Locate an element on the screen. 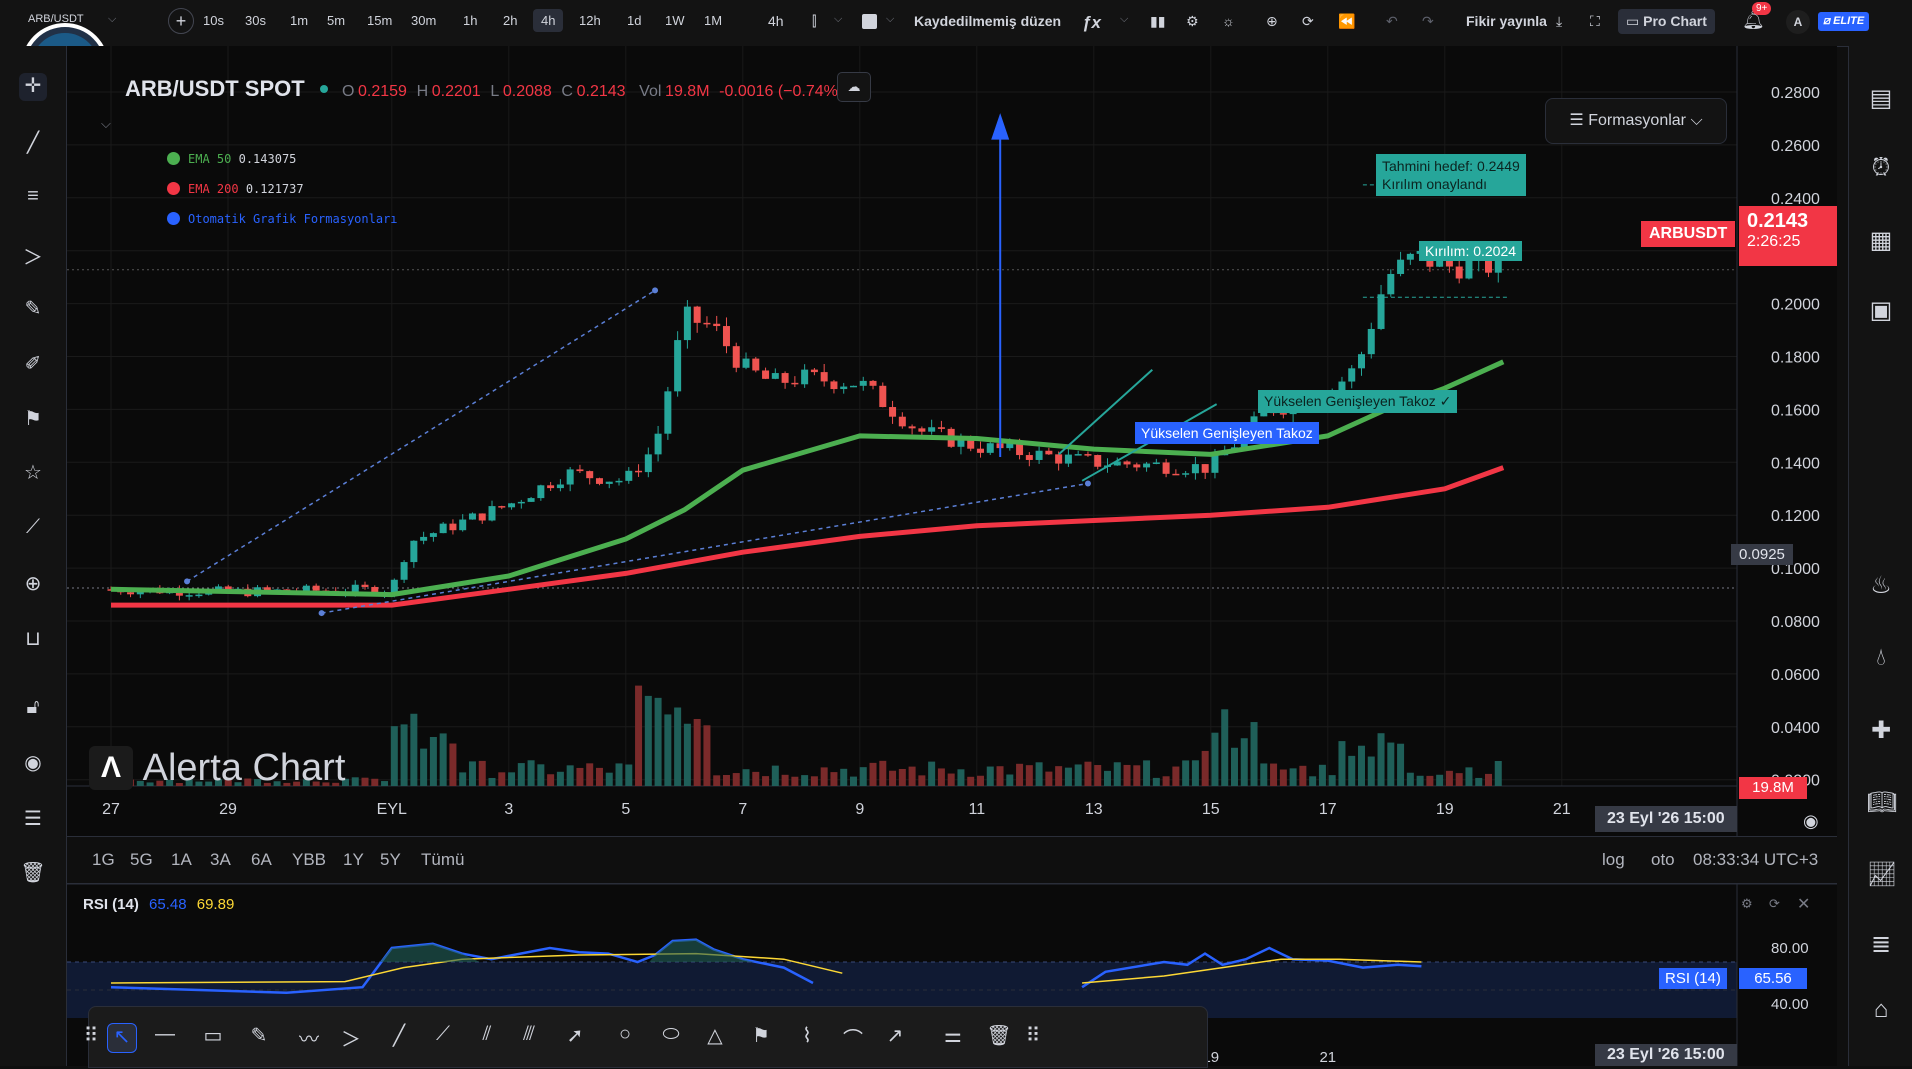  layout-name: Kaydedilmemiş düzen is located at coordinates (988, 21).